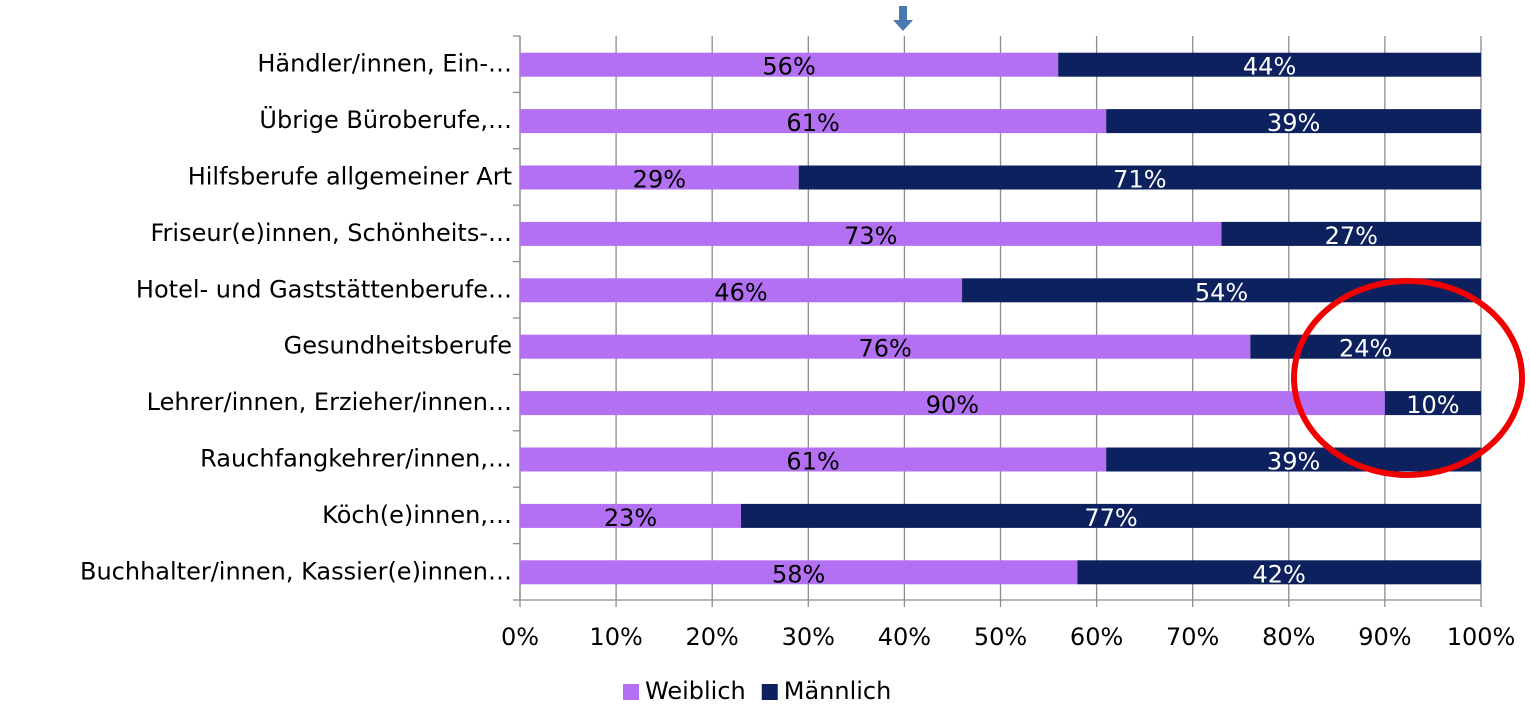 Image resolution: width=1530 pixels, height=708 pixels. I want to click on data-label: 24%, so click(1365, 349).